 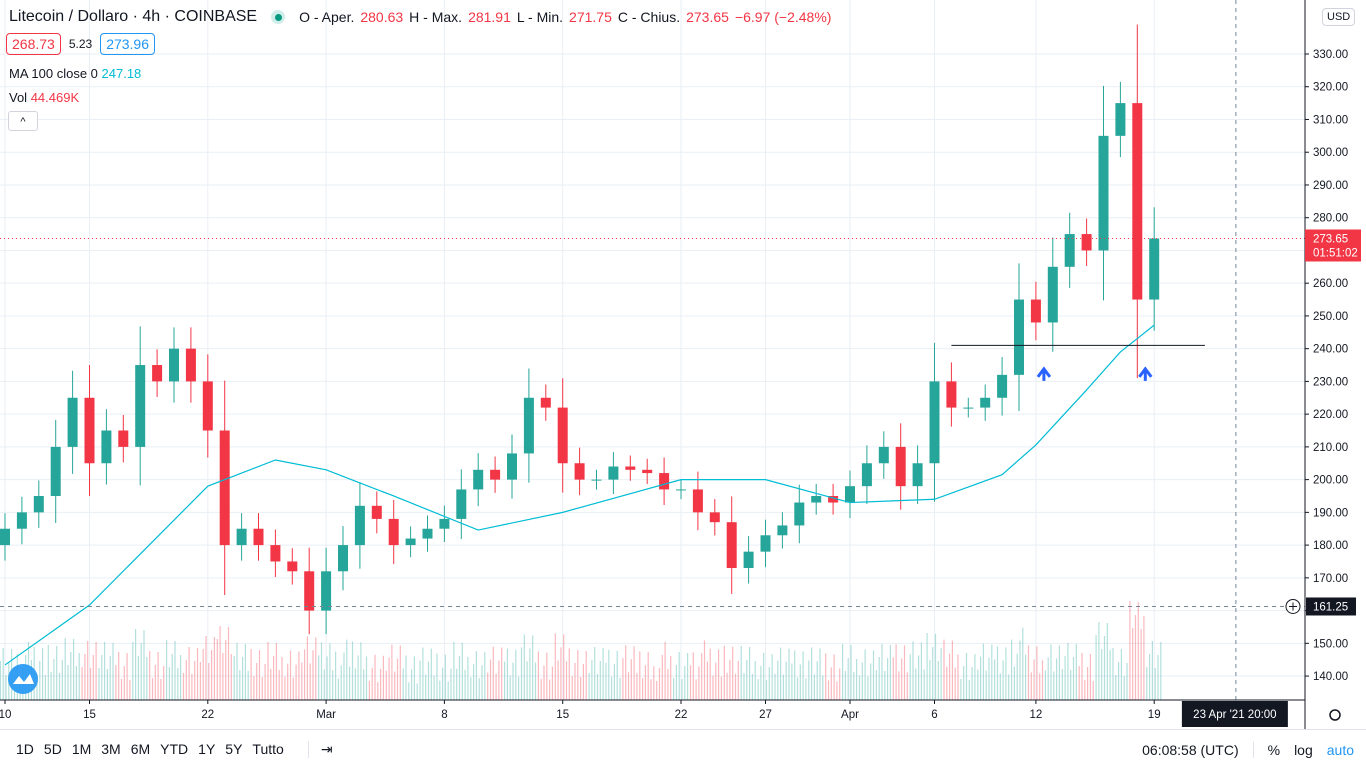 I want to click on range-3m: 3M, so click(x=111, y=749).